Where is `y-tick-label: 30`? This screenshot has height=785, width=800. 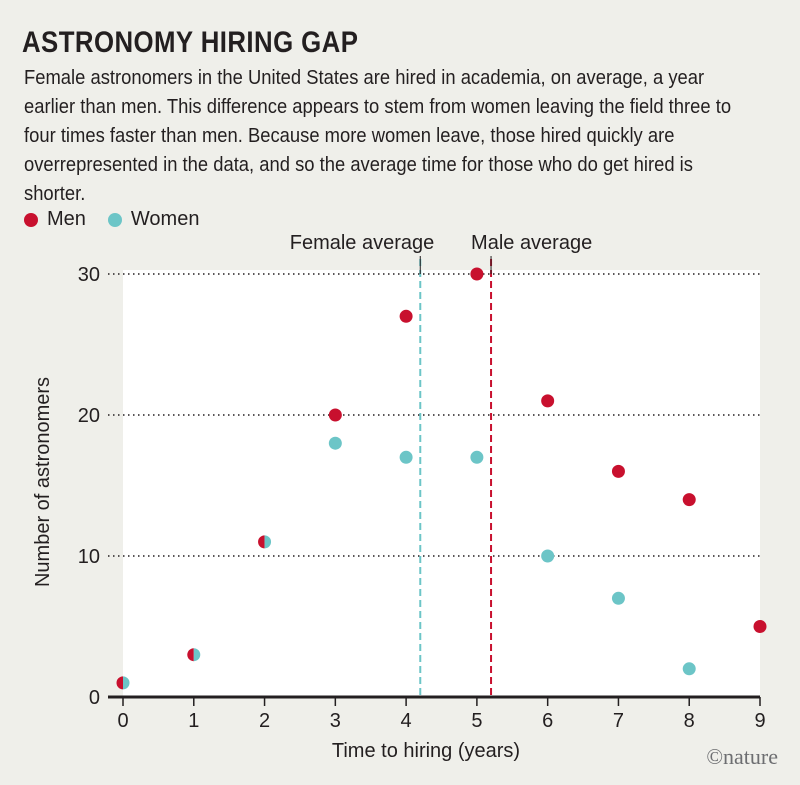 y-tick-label: 30 is located at coordinates (89, 275).